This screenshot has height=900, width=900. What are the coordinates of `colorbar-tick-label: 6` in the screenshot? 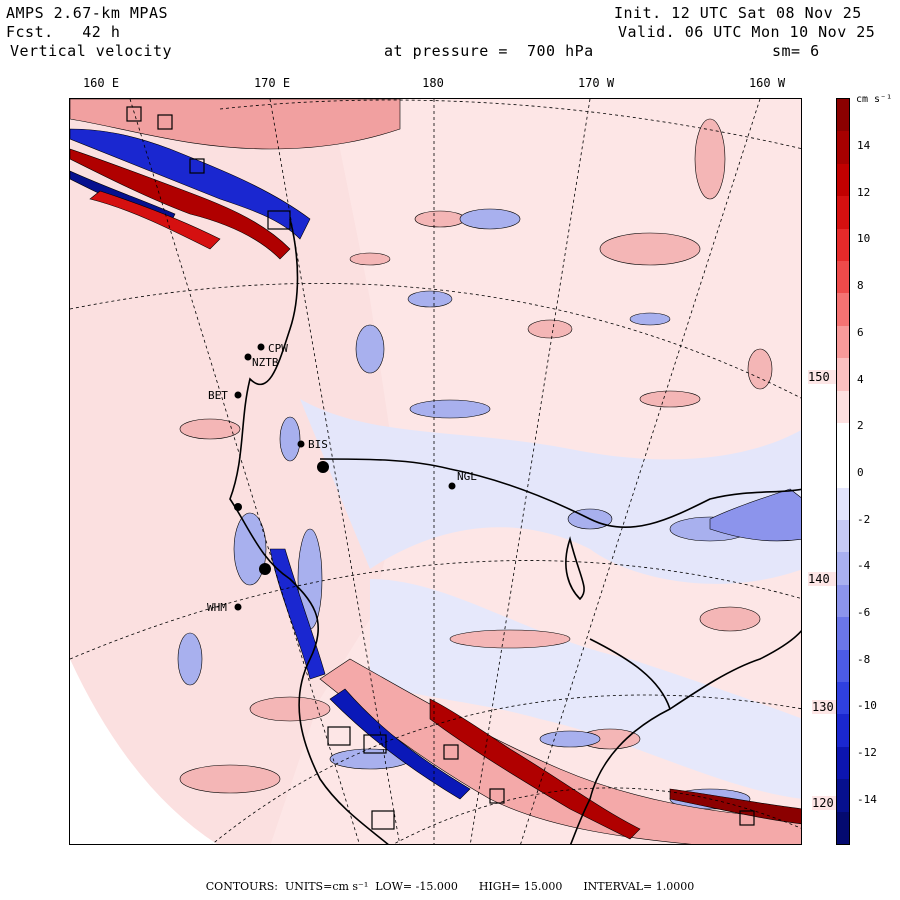 It's located at (860, 332).